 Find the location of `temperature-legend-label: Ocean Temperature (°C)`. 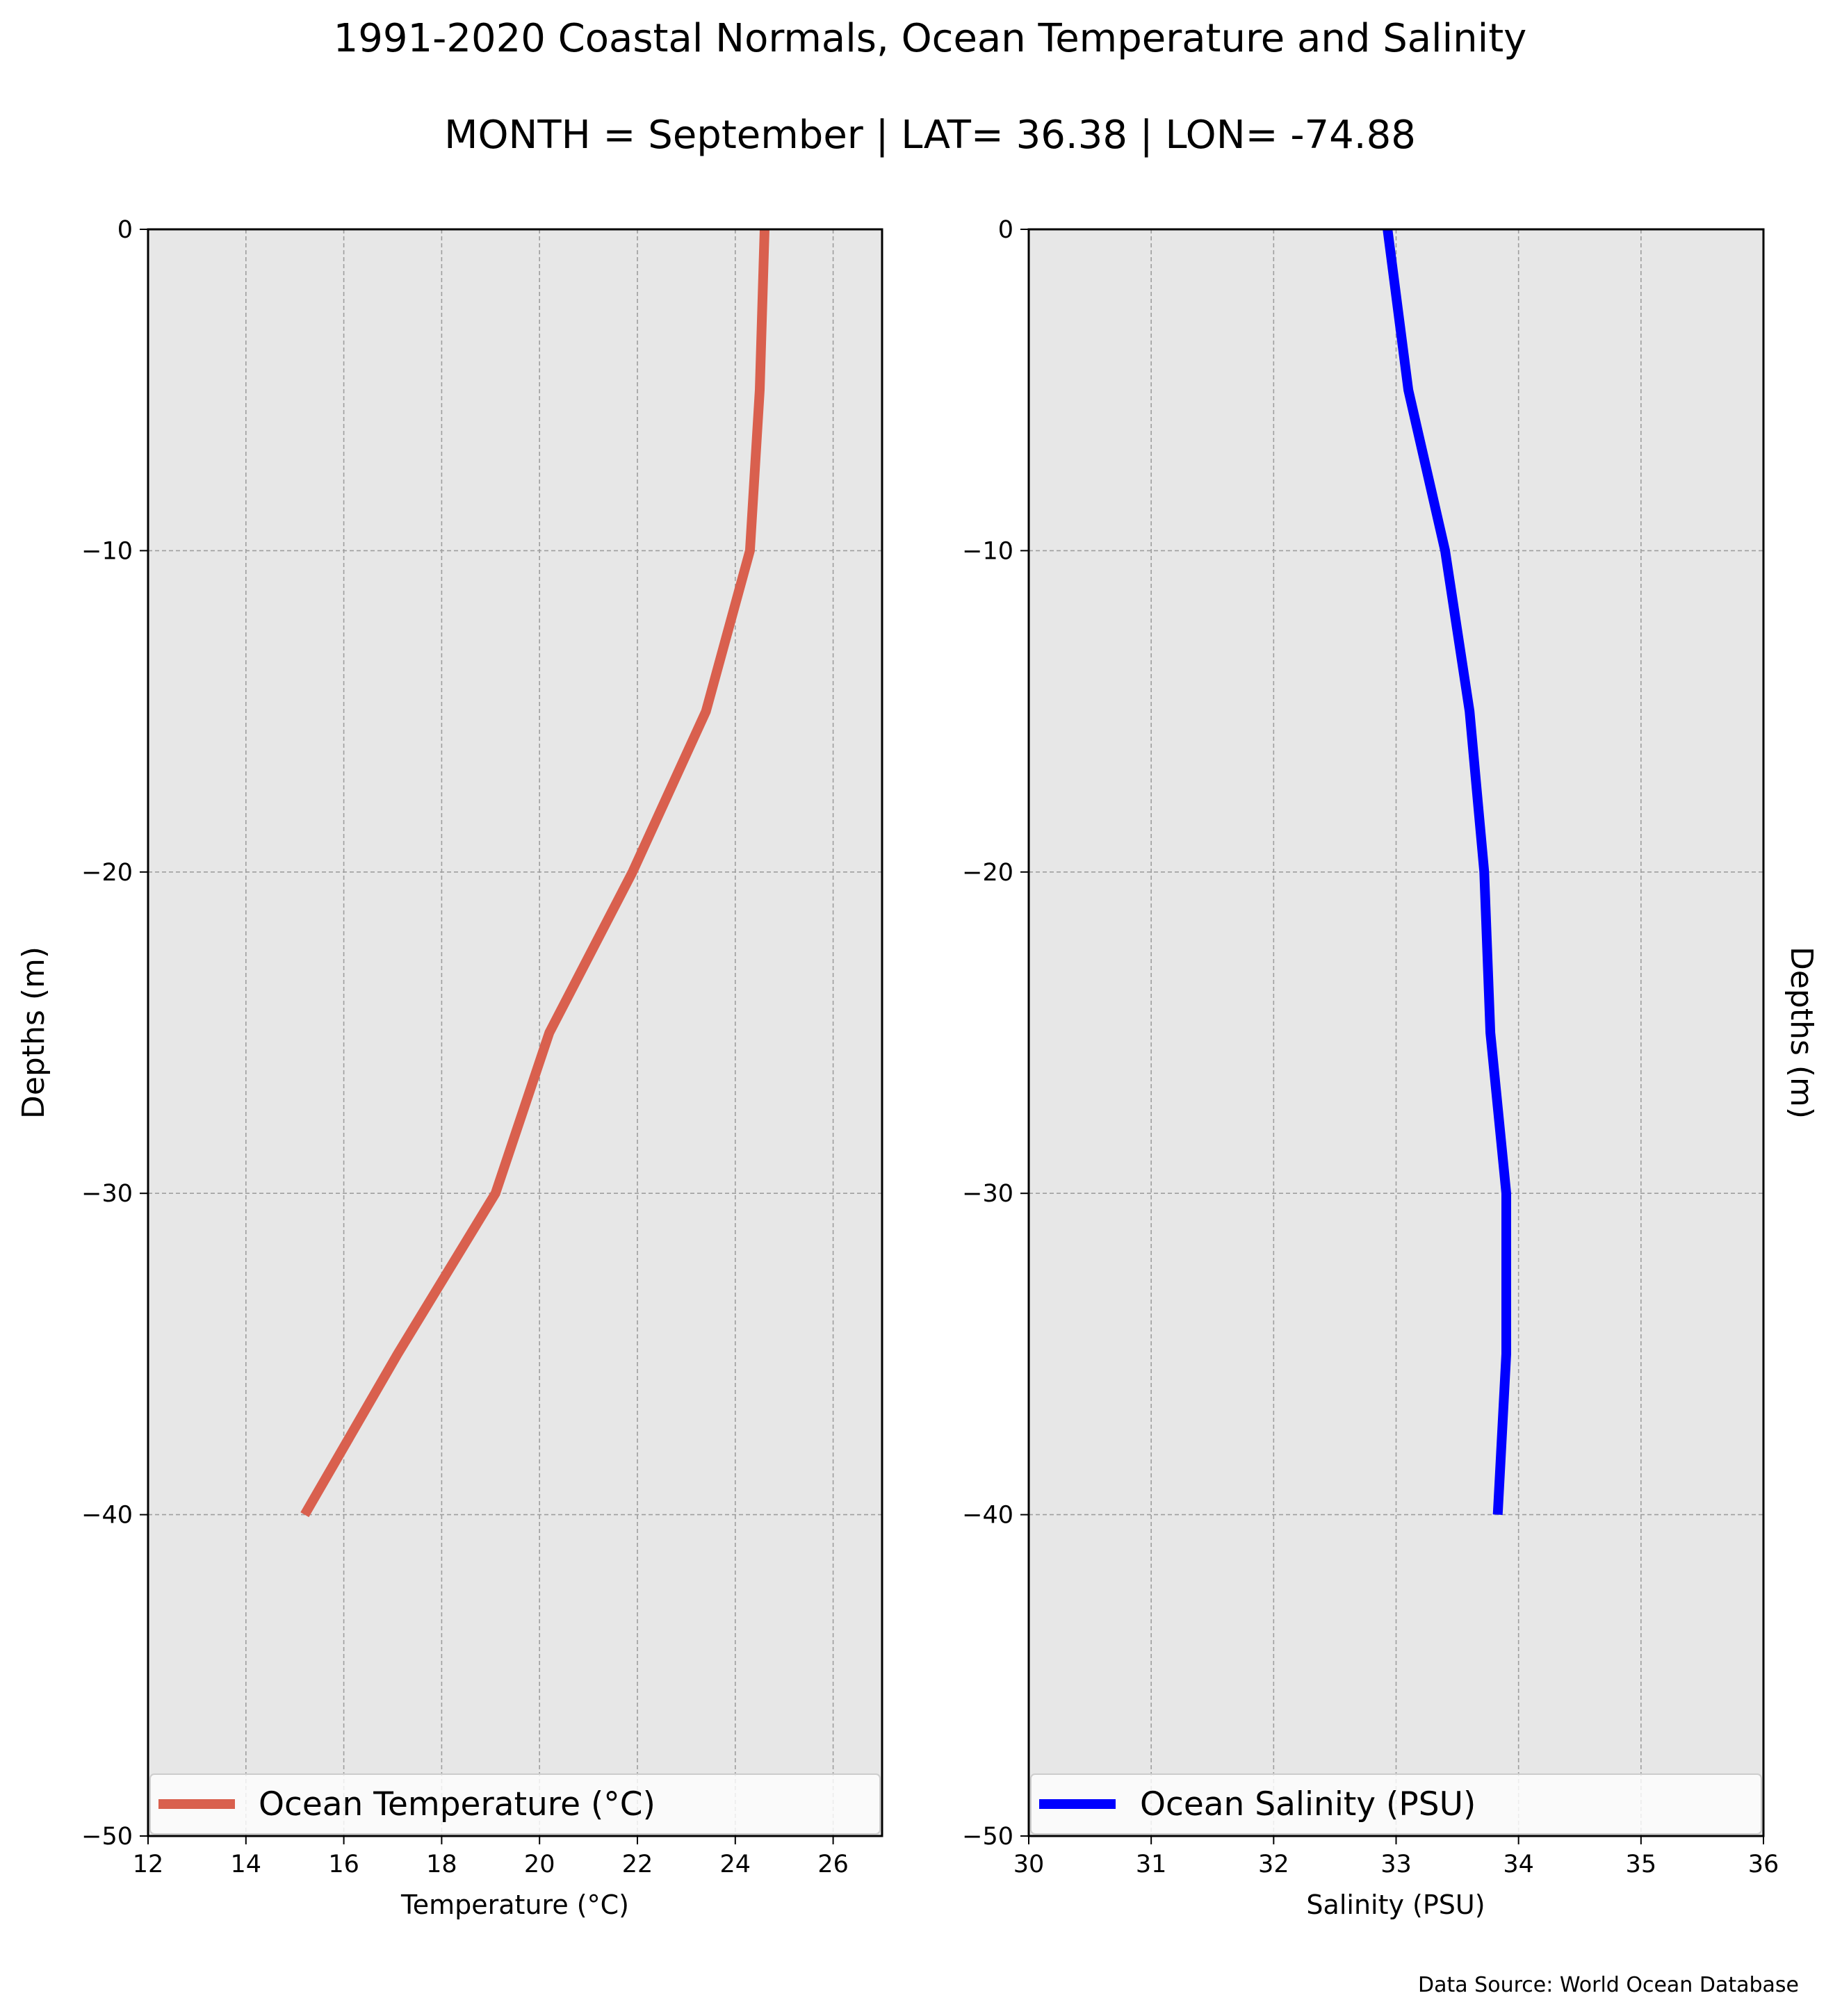

temperature-legend-label: Ocean Temperature (°C) is located at coordinates (457, 1805).